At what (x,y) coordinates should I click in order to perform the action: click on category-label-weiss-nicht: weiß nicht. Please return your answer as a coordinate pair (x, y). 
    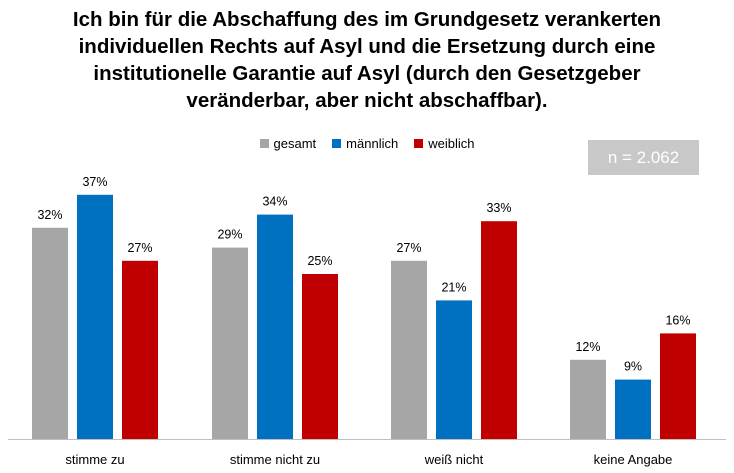
    Looking at the image, I should click on (454, 459).